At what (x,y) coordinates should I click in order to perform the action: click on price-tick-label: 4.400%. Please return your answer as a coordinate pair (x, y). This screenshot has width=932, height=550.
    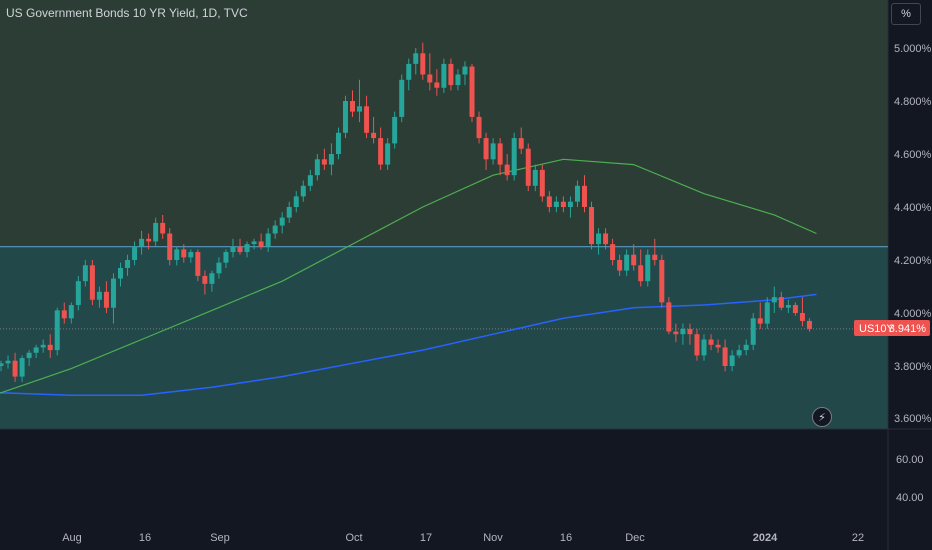
    Looking at the image, I should click on (913, 208).